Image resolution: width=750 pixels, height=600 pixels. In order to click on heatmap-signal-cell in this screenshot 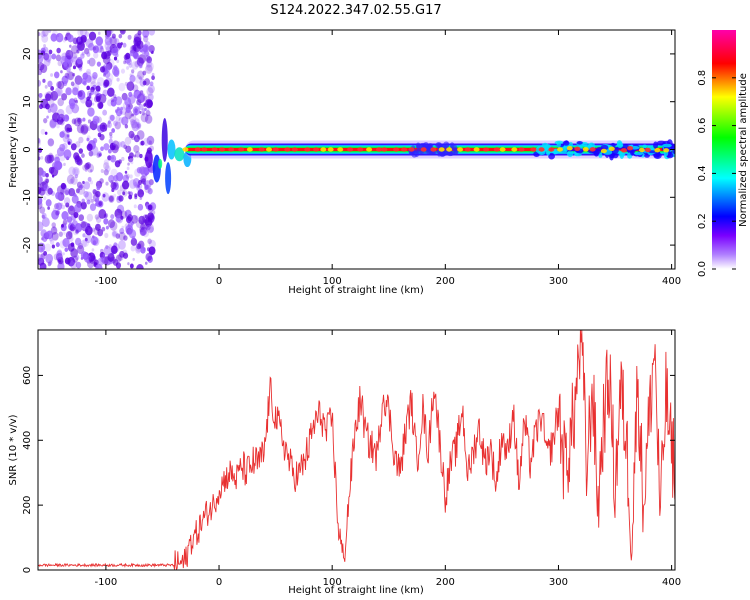, I will do `click(566, 143)`.